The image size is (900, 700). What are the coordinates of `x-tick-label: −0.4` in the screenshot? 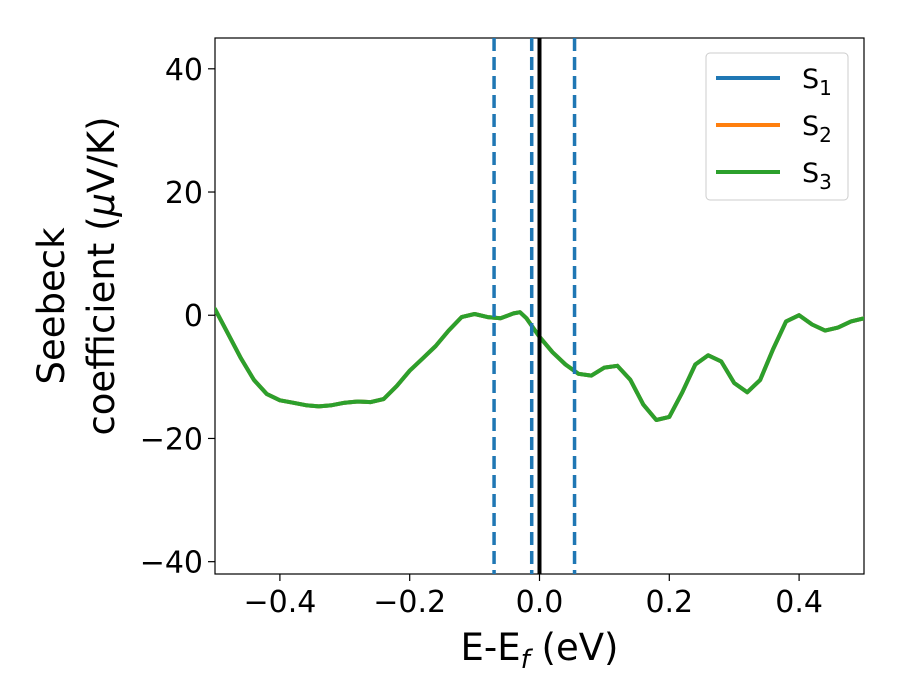 It's located at (279, 602).